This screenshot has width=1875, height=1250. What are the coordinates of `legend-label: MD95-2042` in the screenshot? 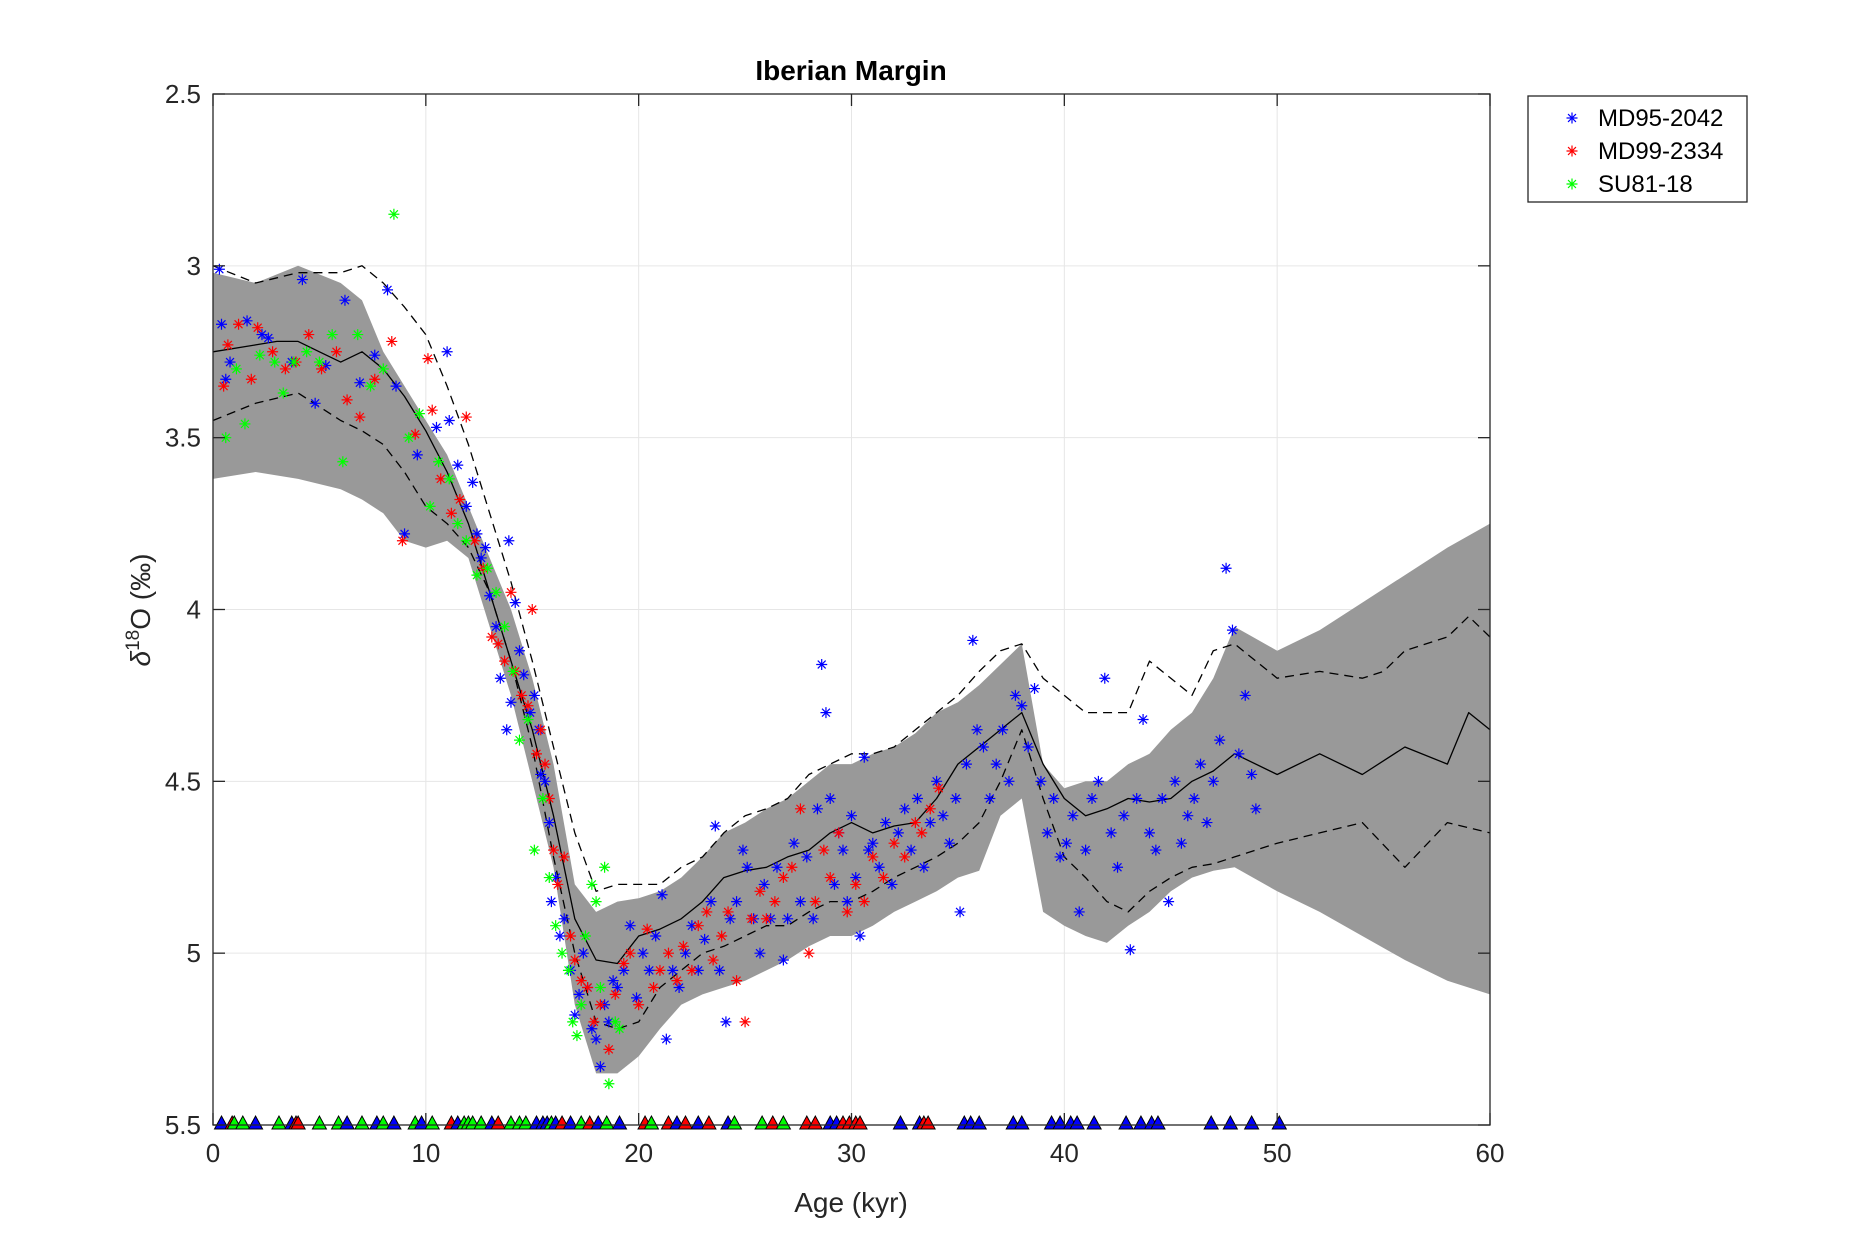 It's located at (1660, 118).